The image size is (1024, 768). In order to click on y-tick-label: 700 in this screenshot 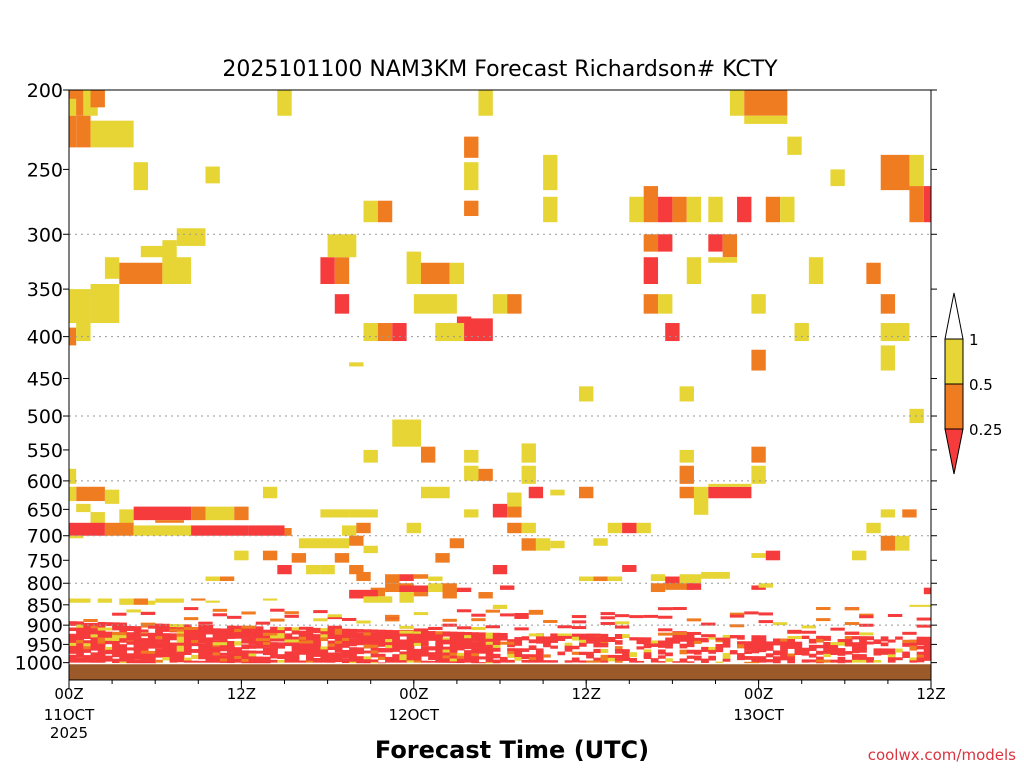, I will do `click(45, 537)`.